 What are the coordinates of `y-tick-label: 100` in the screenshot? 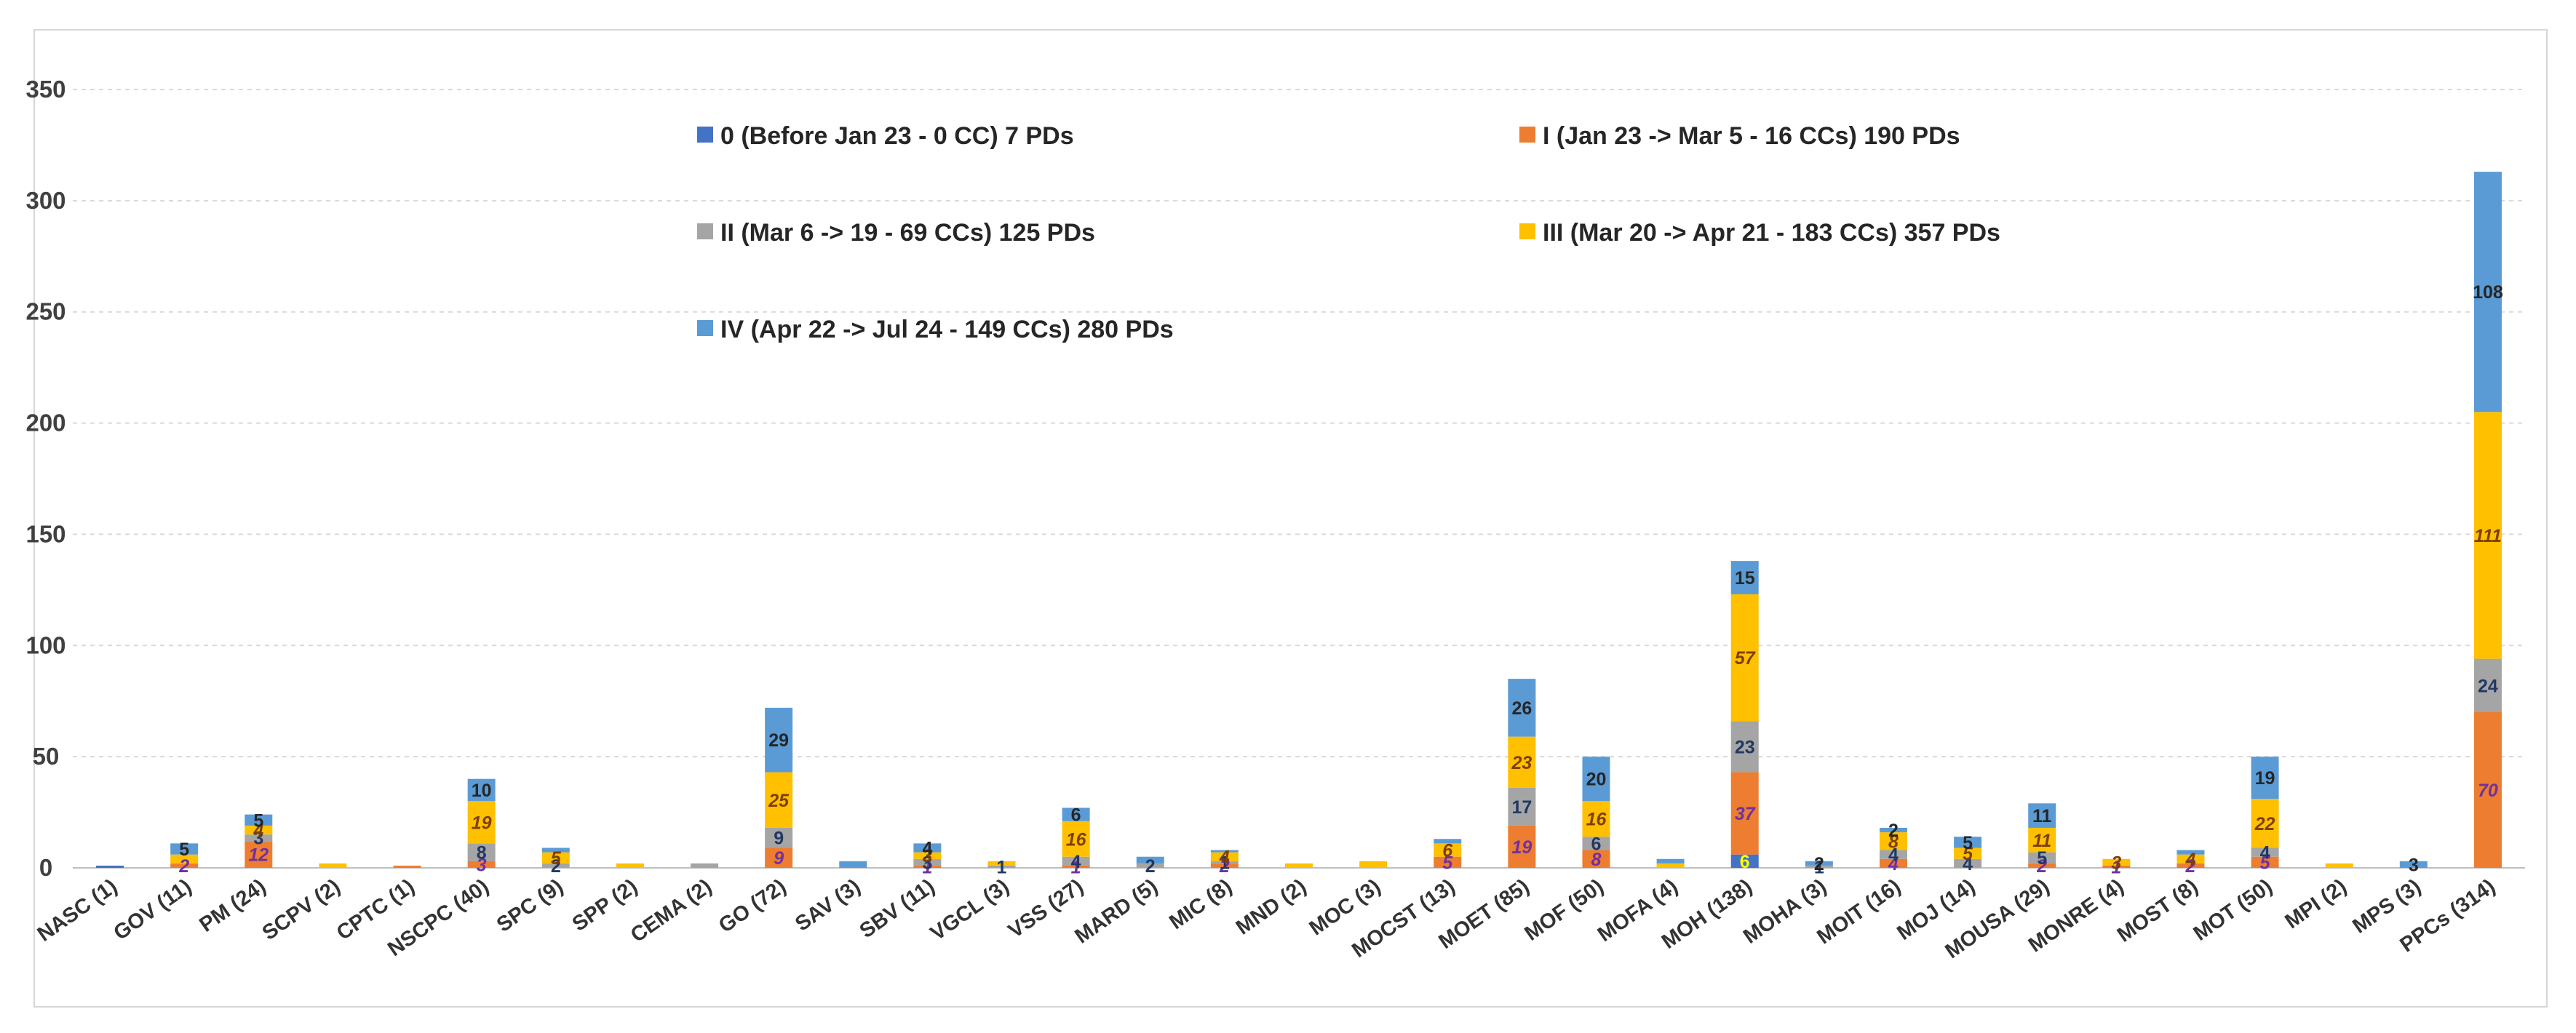 It's located at (45, 644).